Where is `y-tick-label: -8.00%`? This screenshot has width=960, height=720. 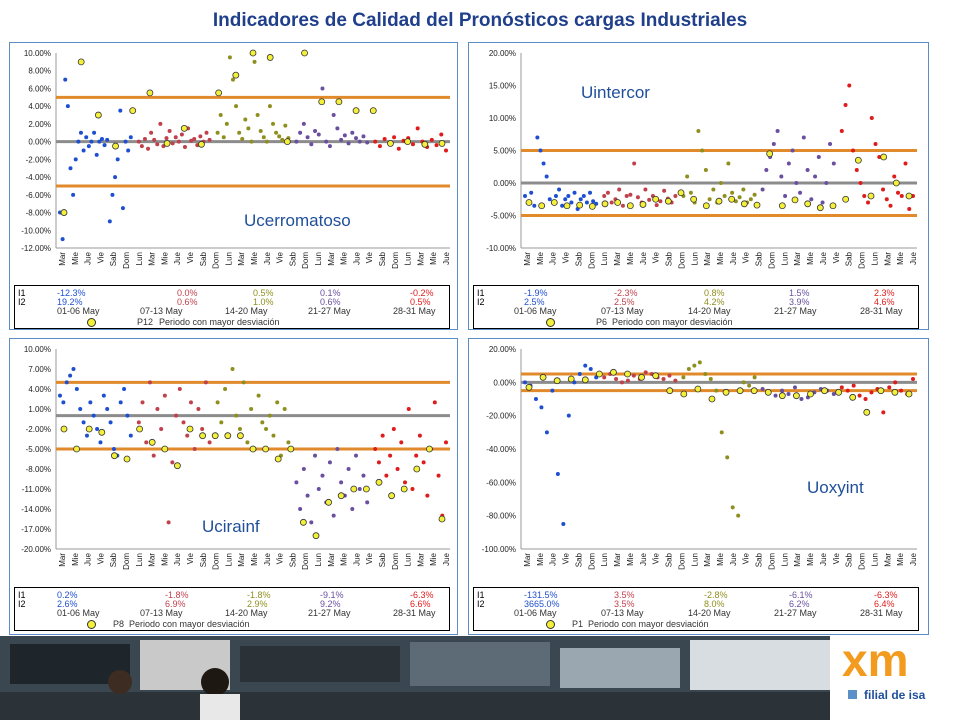 y-tick-label: -8.00% is located at coordinates (38, 469).